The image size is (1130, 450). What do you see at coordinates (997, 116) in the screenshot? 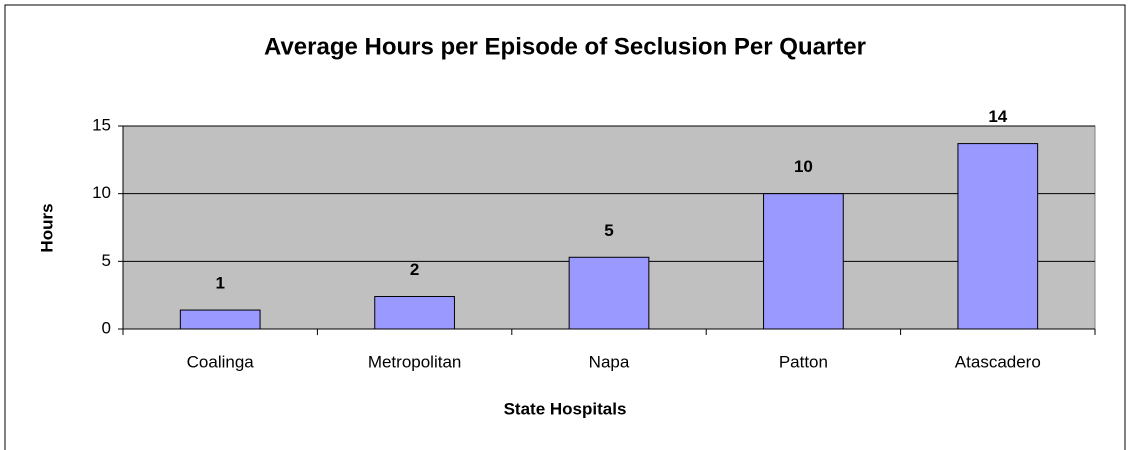
I see `data-label: 14` at bounding box center [997, 116].